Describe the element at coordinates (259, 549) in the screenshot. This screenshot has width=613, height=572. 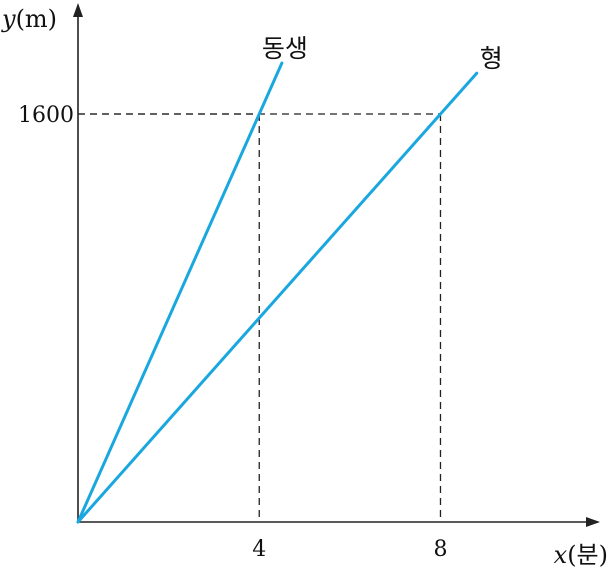
I see `x-tick-label: 4` at that location.